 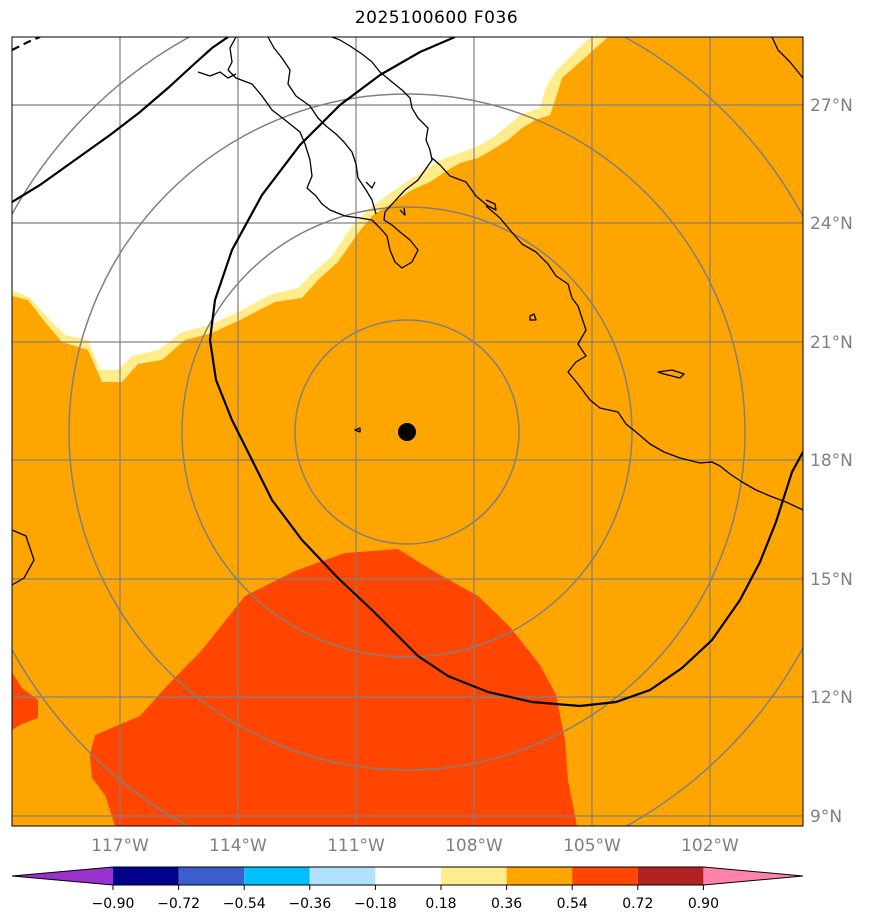 I want to click on lon-labels: 117°W 114°W 111°W 108°W 105°W 102°W, so click(x=415, y=846).